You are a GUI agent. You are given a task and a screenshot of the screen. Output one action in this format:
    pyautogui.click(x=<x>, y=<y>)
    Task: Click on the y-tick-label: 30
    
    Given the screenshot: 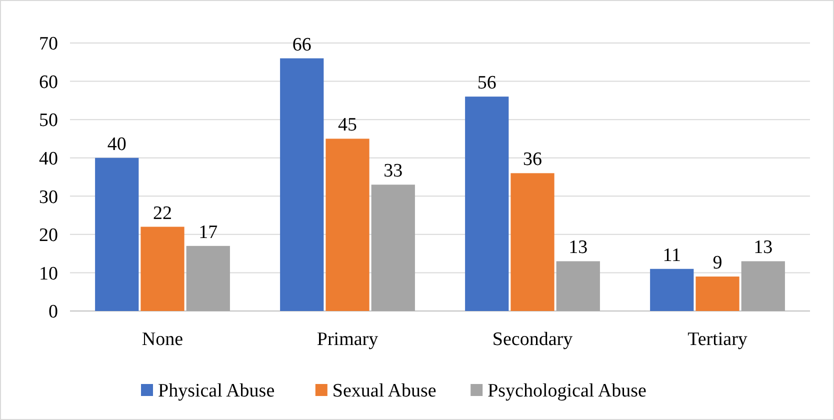 What is the action you would take?
    pyautogui.click(x=48, y=197)
    